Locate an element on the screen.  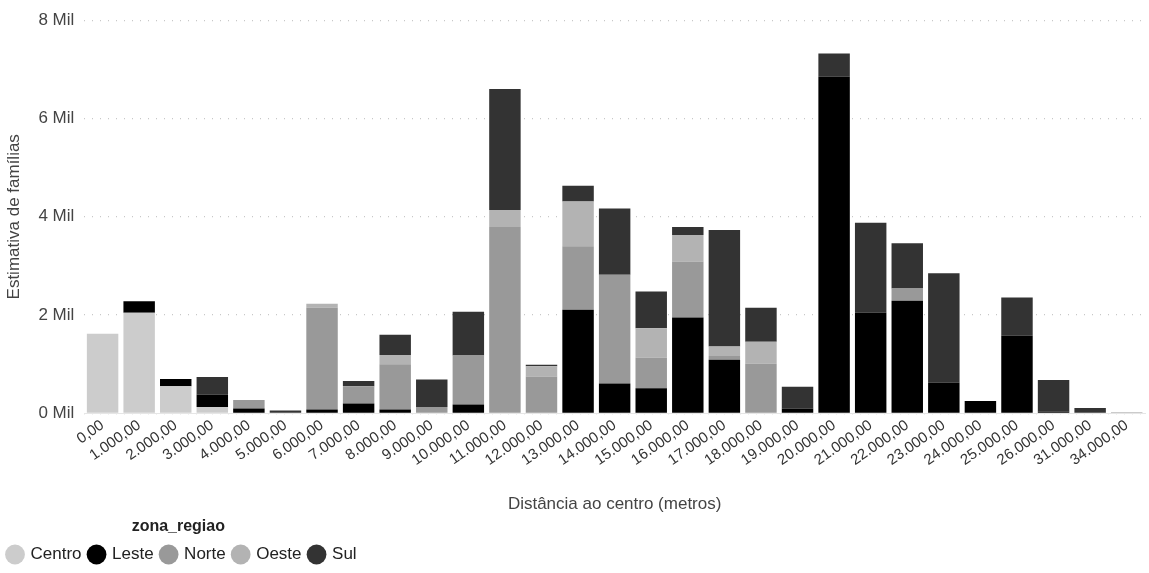
y-tick-label: 2 Mil is located at coordinates (56, 314).